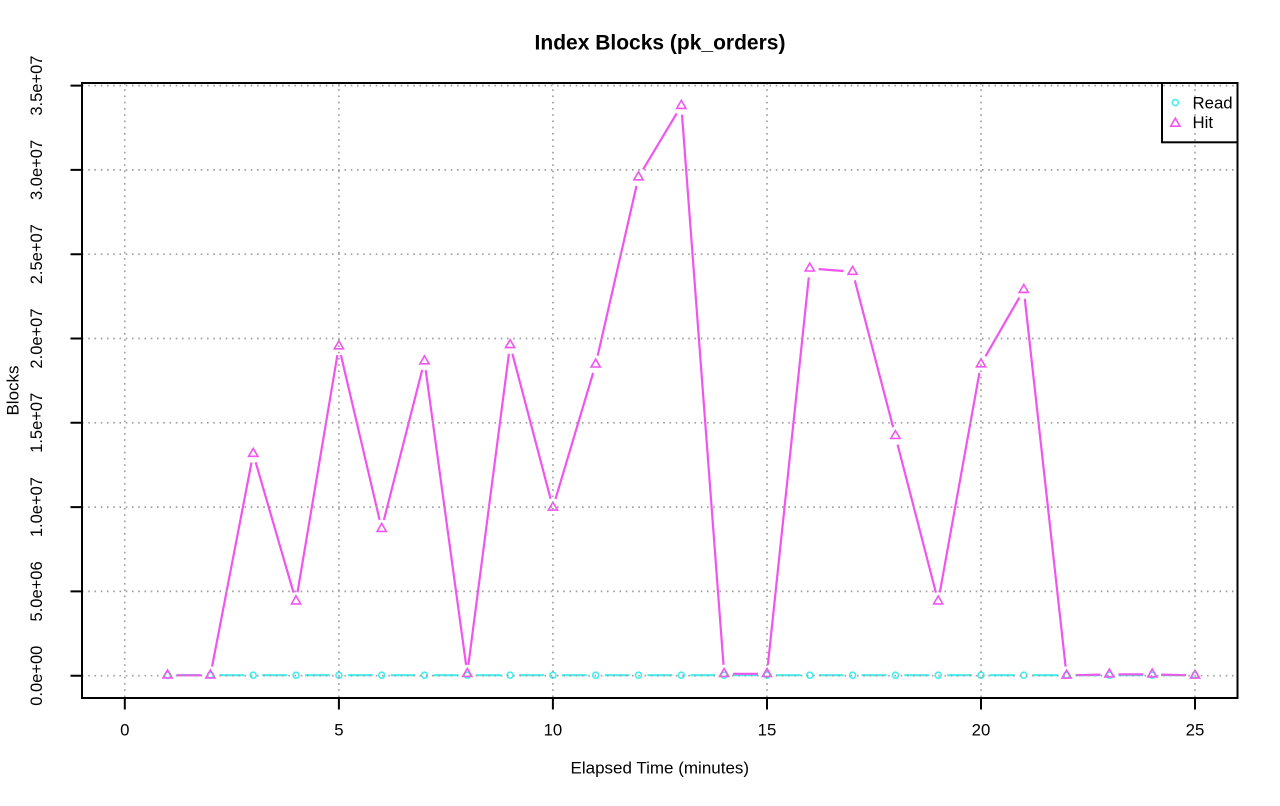 This screenshot has height=806, width=1280. What do you see at coordinates (37, 338) in the screenshot?
I see `svg-text: 2.0e+07` at bounding box center [37, 338].